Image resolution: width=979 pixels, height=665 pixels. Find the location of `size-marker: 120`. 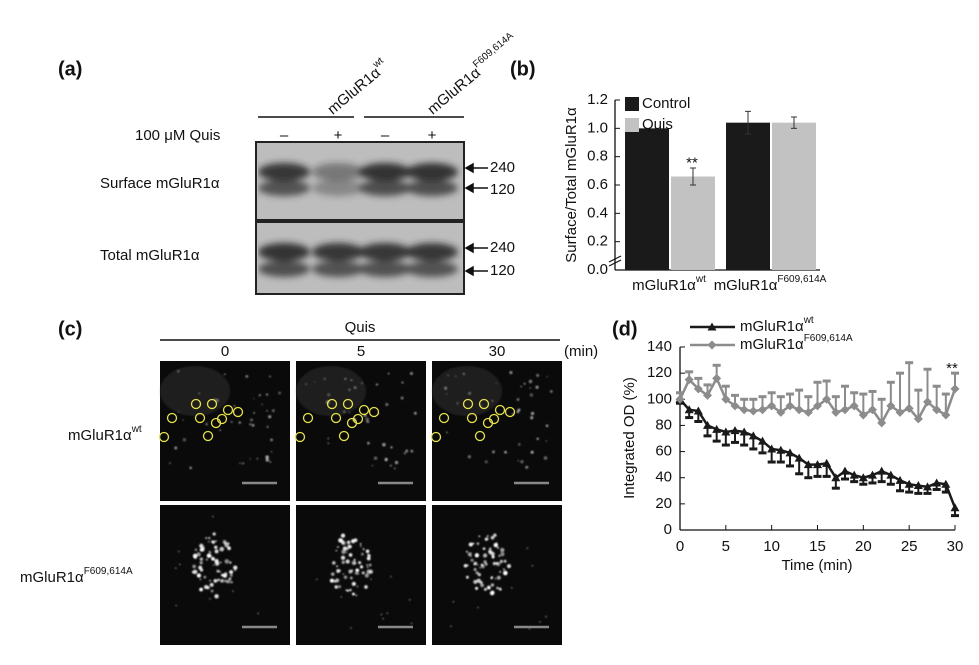

size-marker: 120 is located at coordinates (502, 270).